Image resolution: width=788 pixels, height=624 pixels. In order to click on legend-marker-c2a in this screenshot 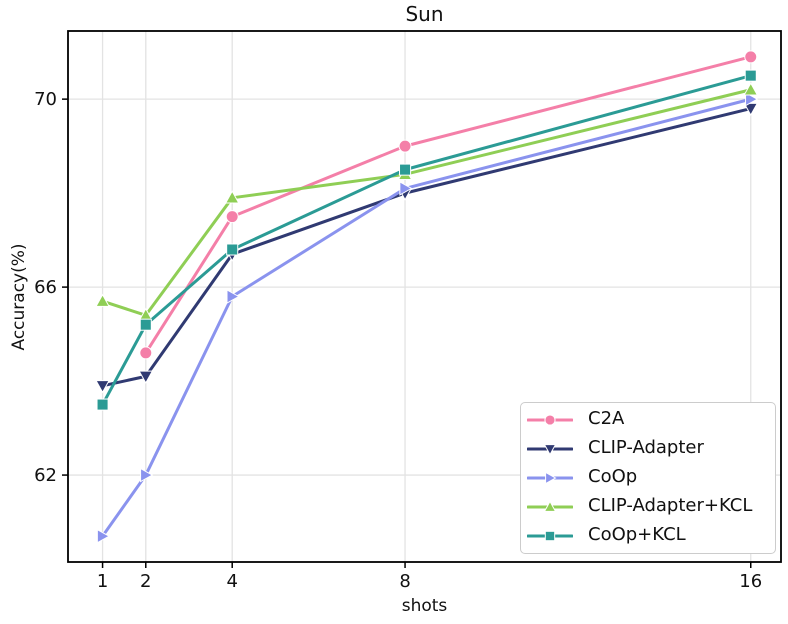, I will do `click(550, 420)`.